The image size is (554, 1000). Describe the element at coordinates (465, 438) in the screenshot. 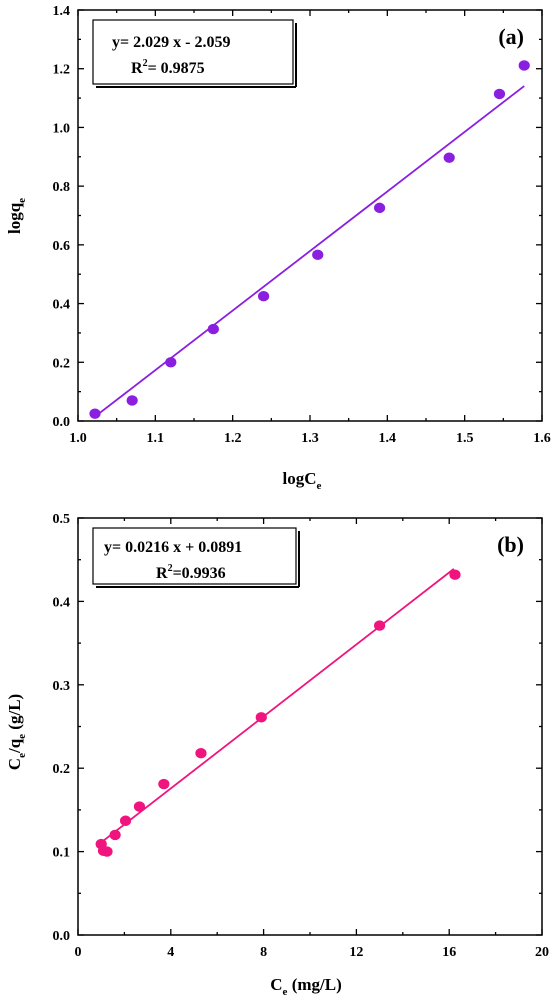

I see `a-x-tick-label: 1.5` at that location.